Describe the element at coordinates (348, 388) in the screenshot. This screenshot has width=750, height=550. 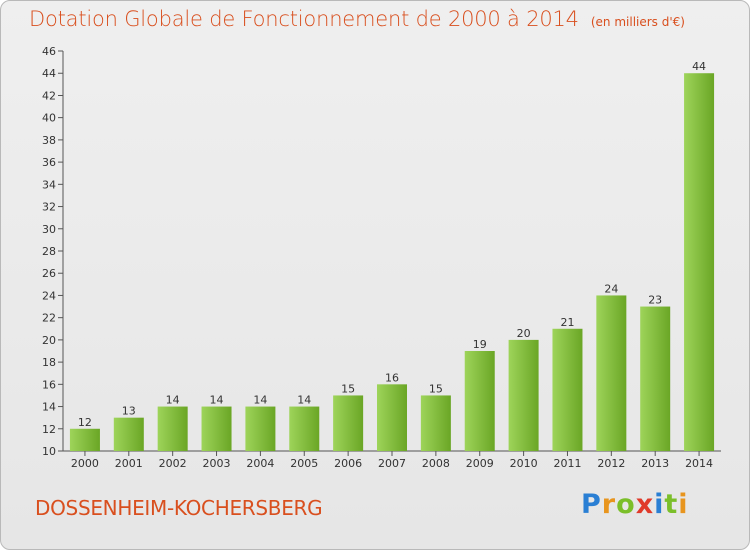
I see `data-label-2006: 15` at that location.